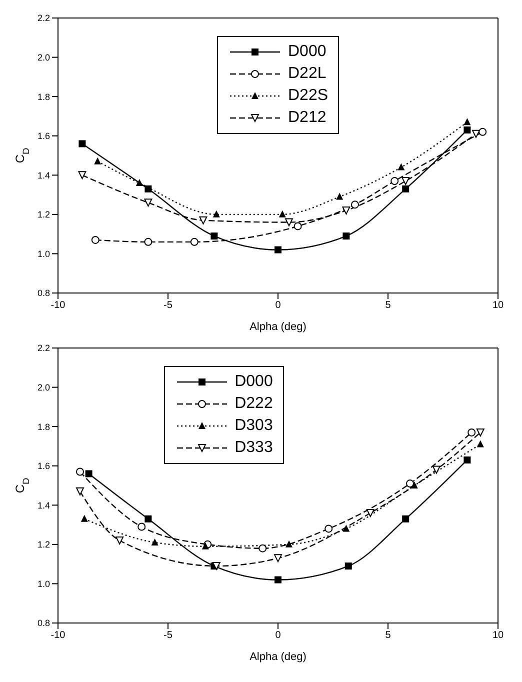 This screenshot has width=522, height=682. What do you see at coordinates (253, 404) in the screenshot?
I see `legend-label: D222` at bounding box center [253, 404].